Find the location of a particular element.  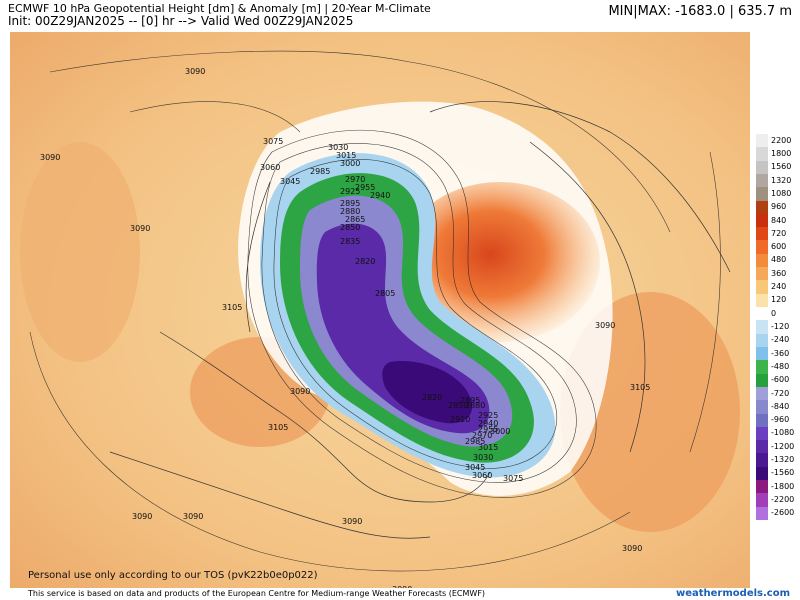

legend-level-label: -1080 is located at coordinates (783, 433).